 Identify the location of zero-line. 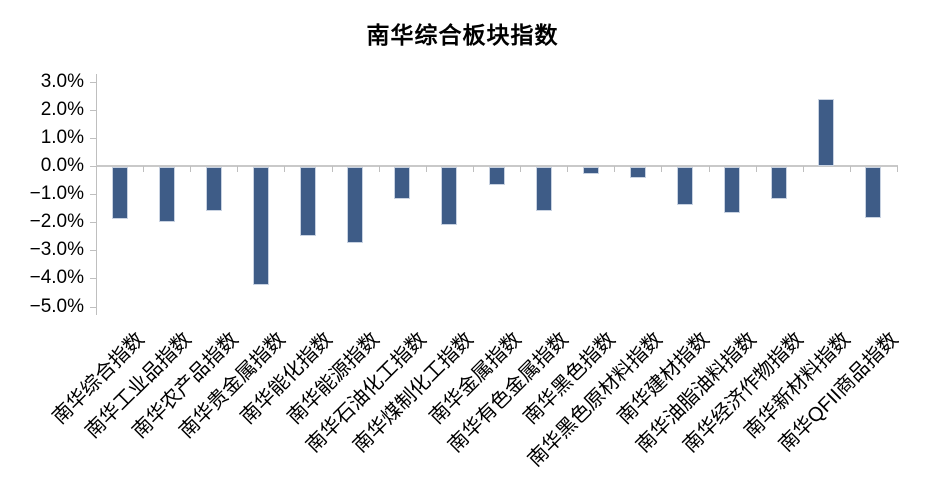
(497, 166).